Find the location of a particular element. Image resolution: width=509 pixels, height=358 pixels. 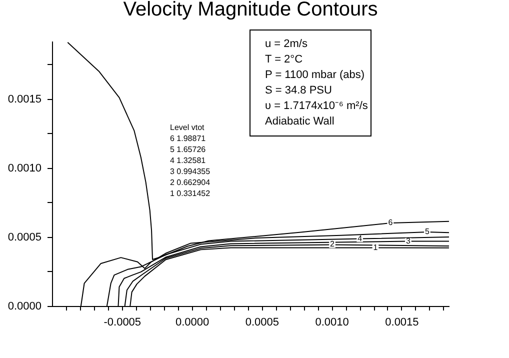

annotation: P = 1100 mbar (abs) is located at coordinates (315, 75).